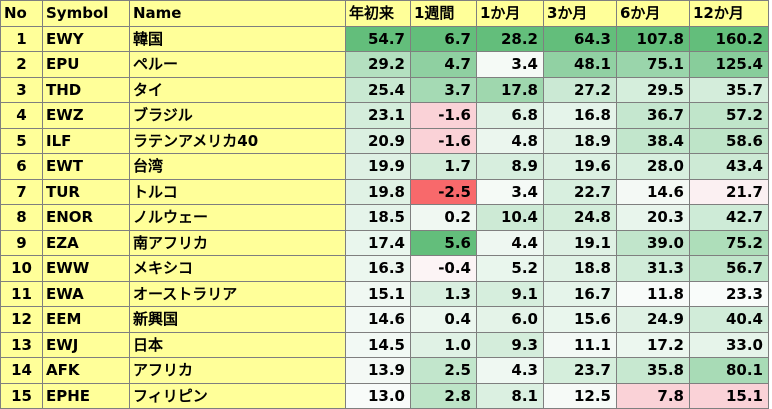 This screenshot has width=772, height=409. What do you see at coordinates (580, 268) in the screenshot?
I see `cell-3m: 18.8` at bounding box center [580, 268].